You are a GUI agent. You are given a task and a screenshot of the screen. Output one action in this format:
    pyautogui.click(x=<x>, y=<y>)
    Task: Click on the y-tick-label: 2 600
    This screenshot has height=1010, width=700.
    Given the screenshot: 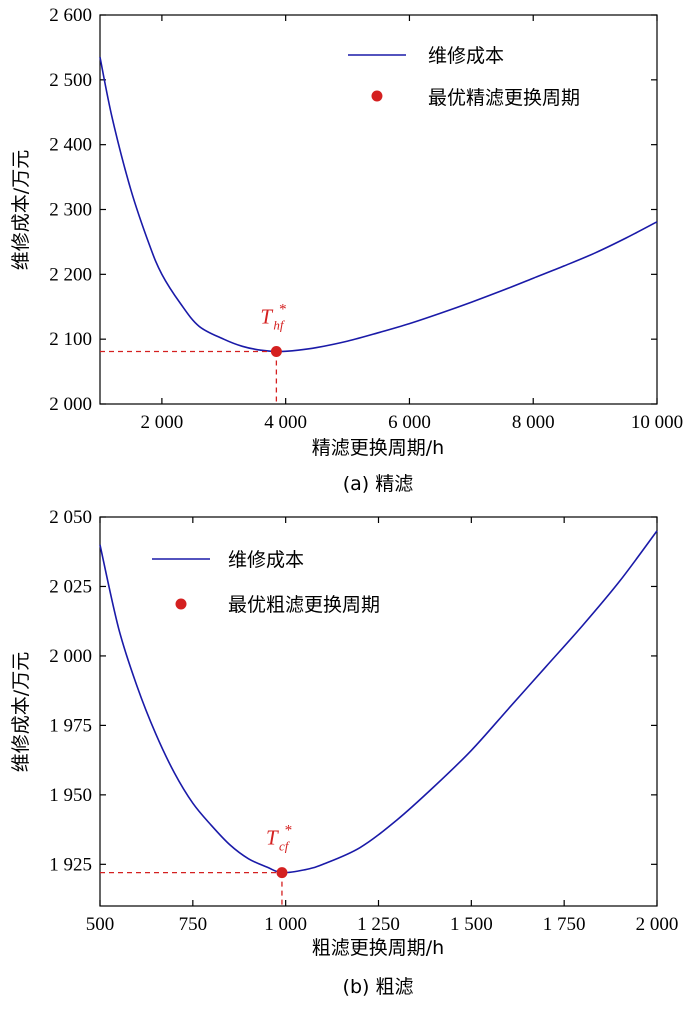 What is the action you would take?
    pyautogui.click(x=70, y=15)
    